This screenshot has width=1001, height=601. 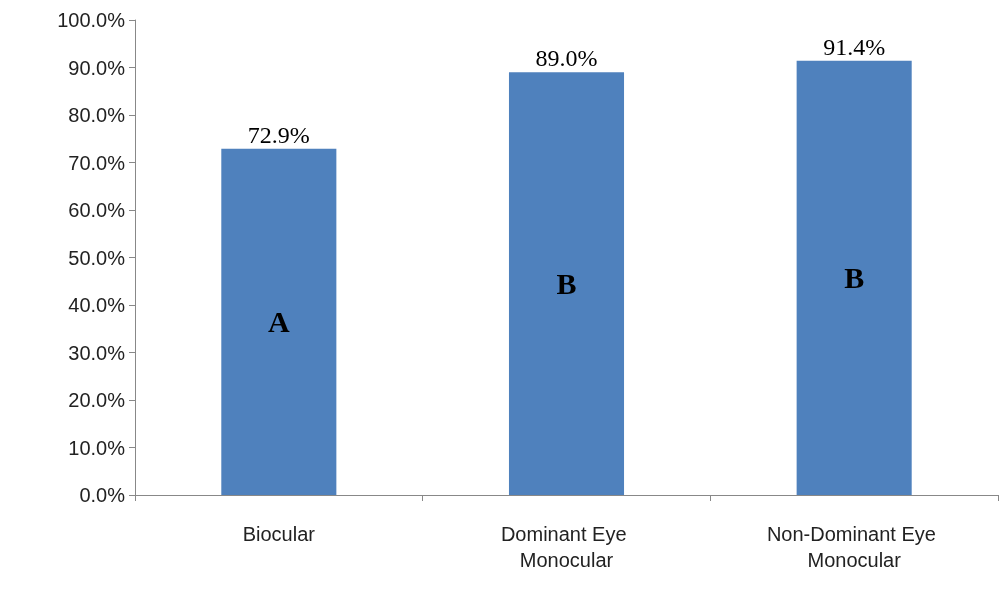 I want to click on data-label: 91.4%, so click(x=854, y=46).